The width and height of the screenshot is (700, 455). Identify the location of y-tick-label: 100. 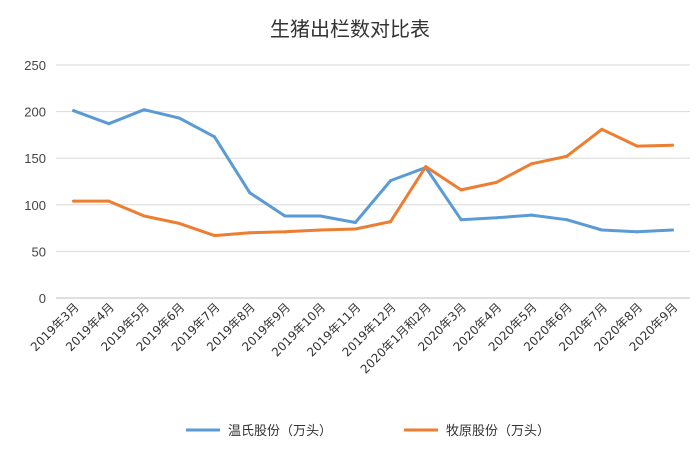
(35, 205).